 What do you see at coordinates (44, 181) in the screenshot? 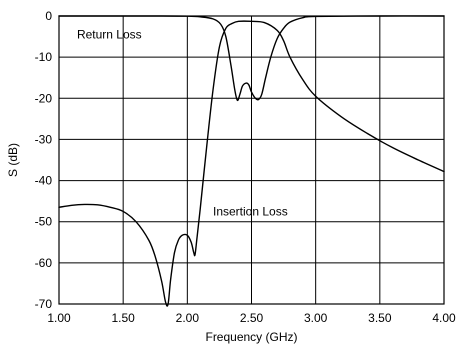
I see `y-tick-label: -40` at bounding box center [44, 181].